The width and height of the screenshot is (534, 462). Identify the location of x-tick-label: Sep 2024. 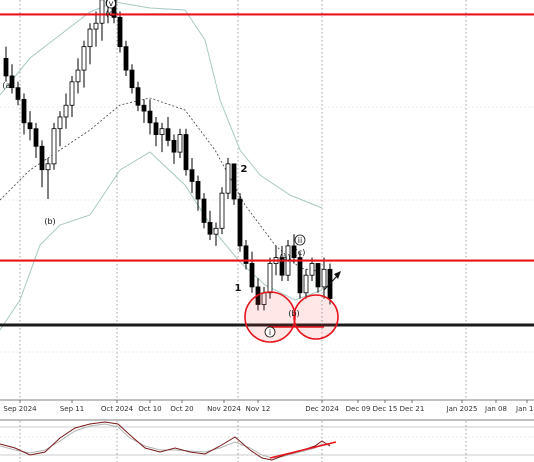
(20, 409).